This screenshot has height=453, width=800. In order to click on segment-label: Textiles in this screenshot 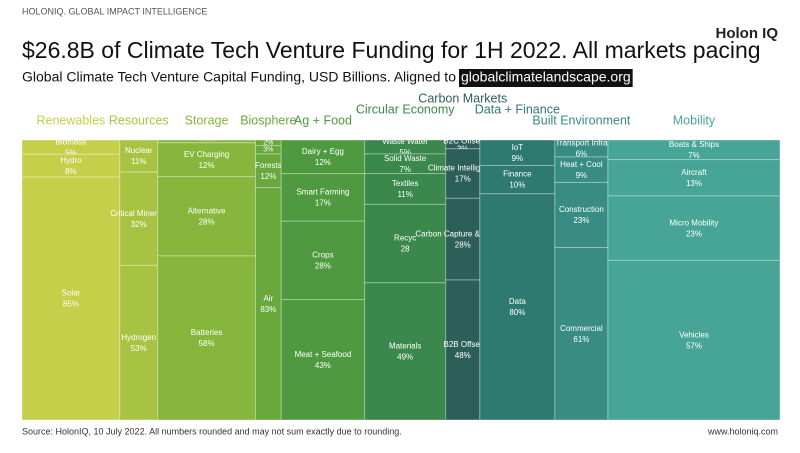, I will do `click(405, 183)`.